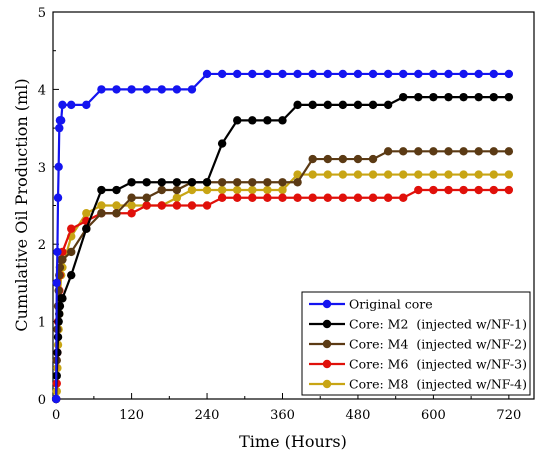 Image resolution: width=550 pixels, height=465 pixels. Describe the element at coordinates (508, 415) in the screenshot. I see `x-tick-label: 720` at that location.